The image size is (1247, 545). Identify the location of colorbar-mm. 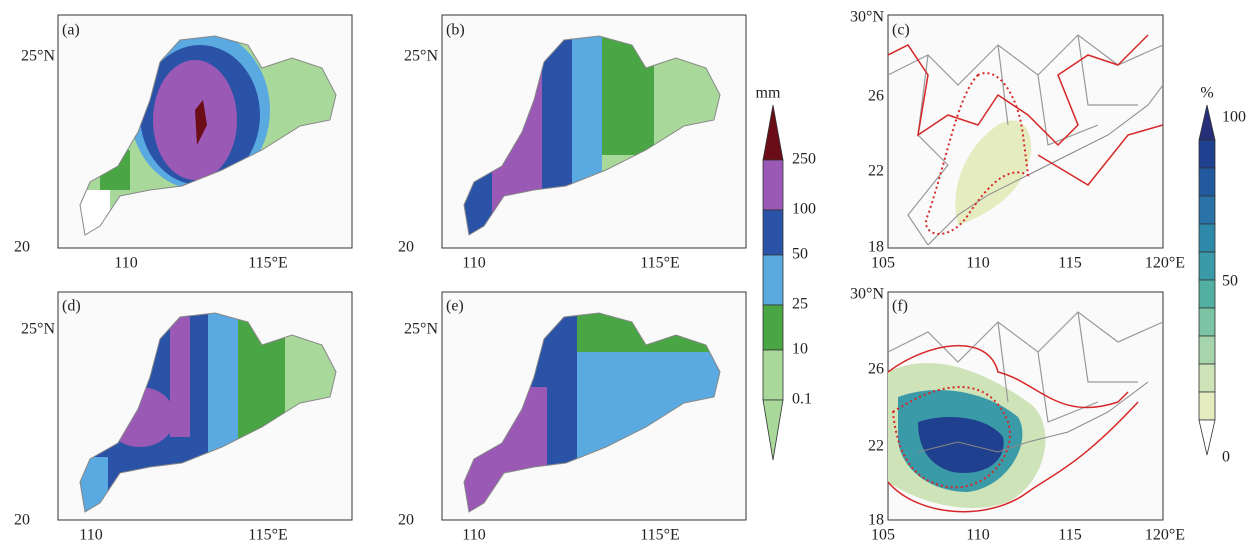
(773, 282).